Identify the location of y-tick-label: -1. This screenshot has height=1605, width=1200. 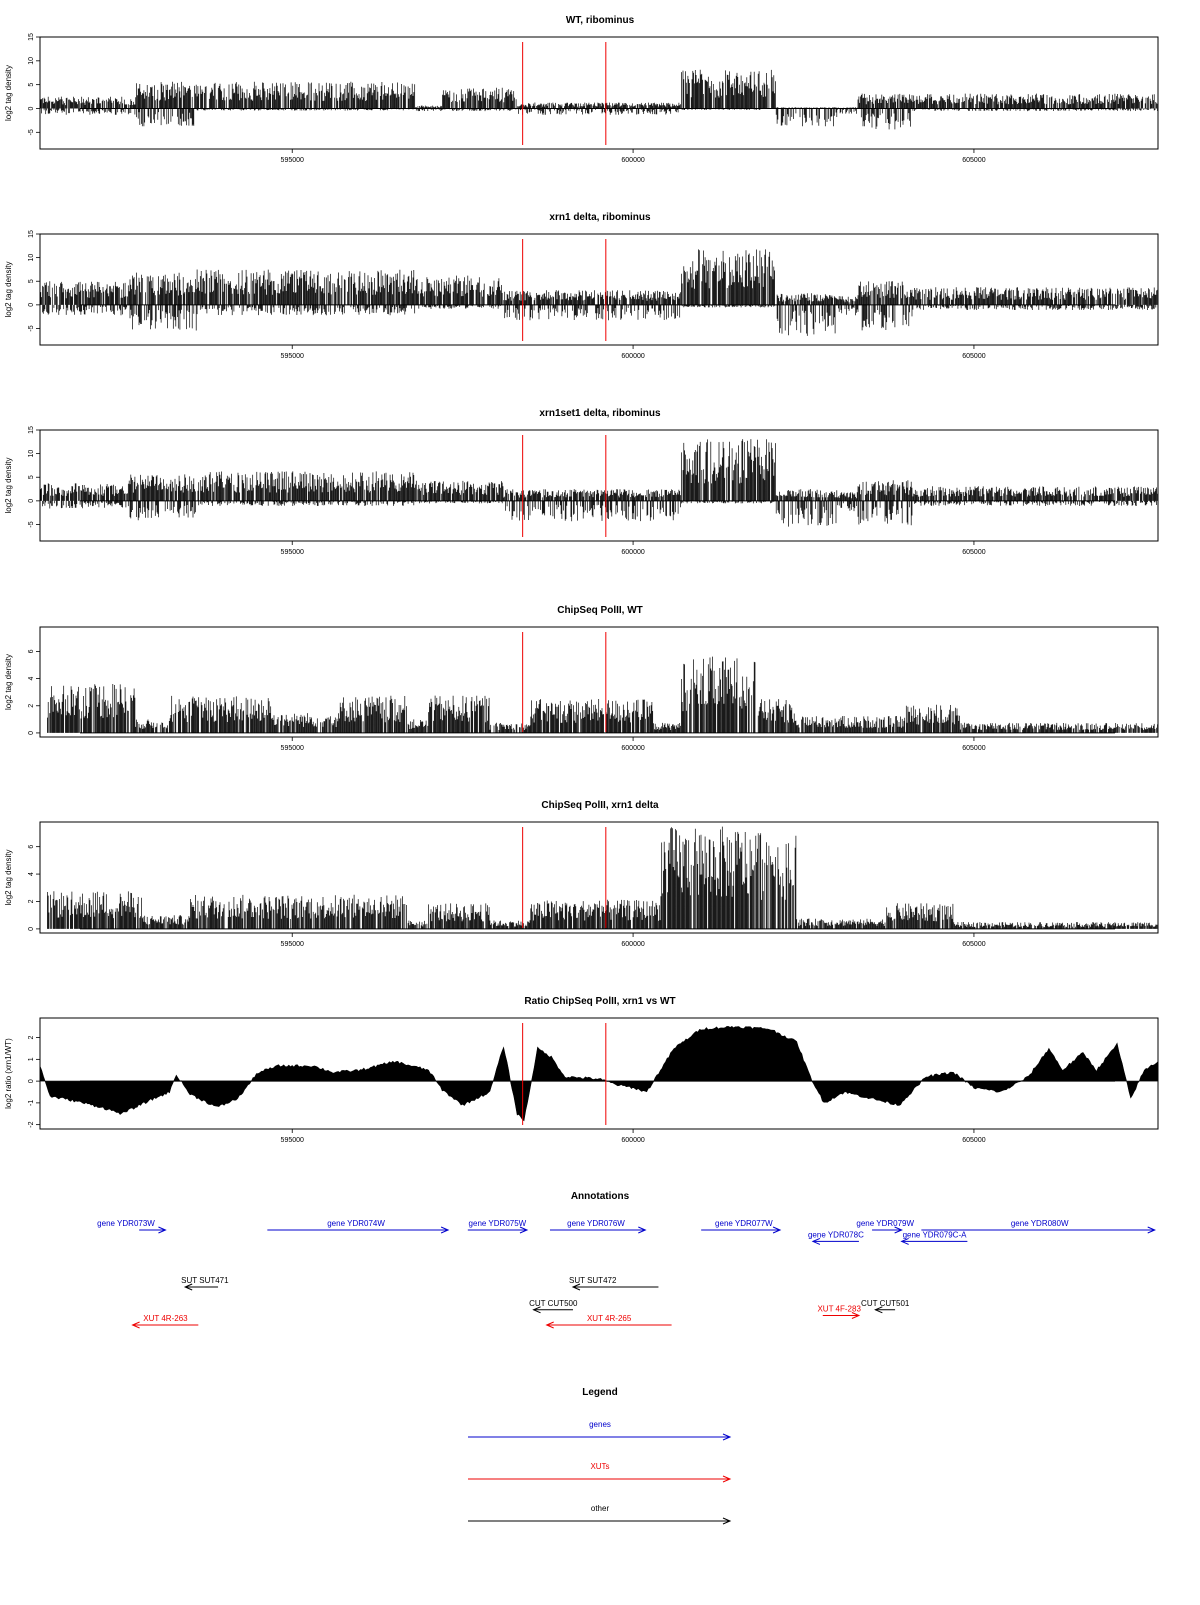
(31, 1103).